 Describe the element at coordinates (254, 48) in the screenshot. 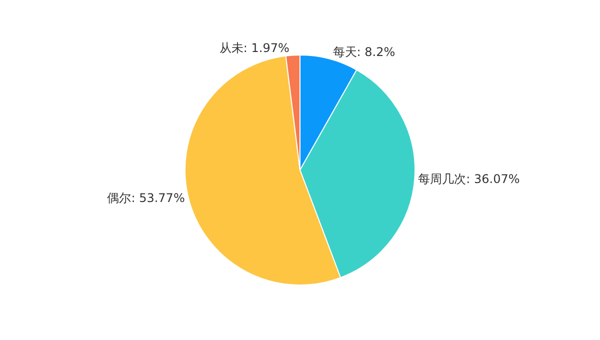

I see `slice-label: 从未: 1.97%` at that location.